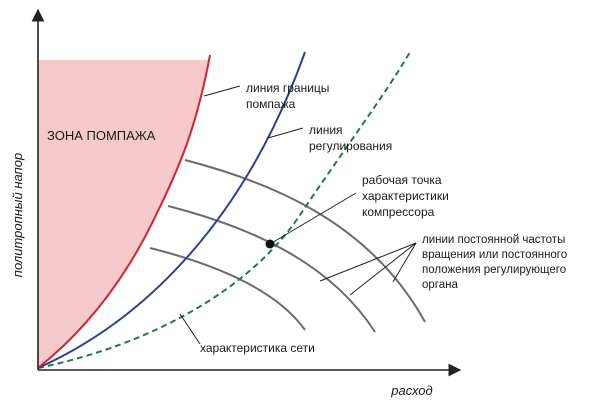 This screenshot has height=408, width=600. What do you see at coordinates (270, 244) in the screenshot?
I see `operating-point-marker` at bounding box center [270, 244].